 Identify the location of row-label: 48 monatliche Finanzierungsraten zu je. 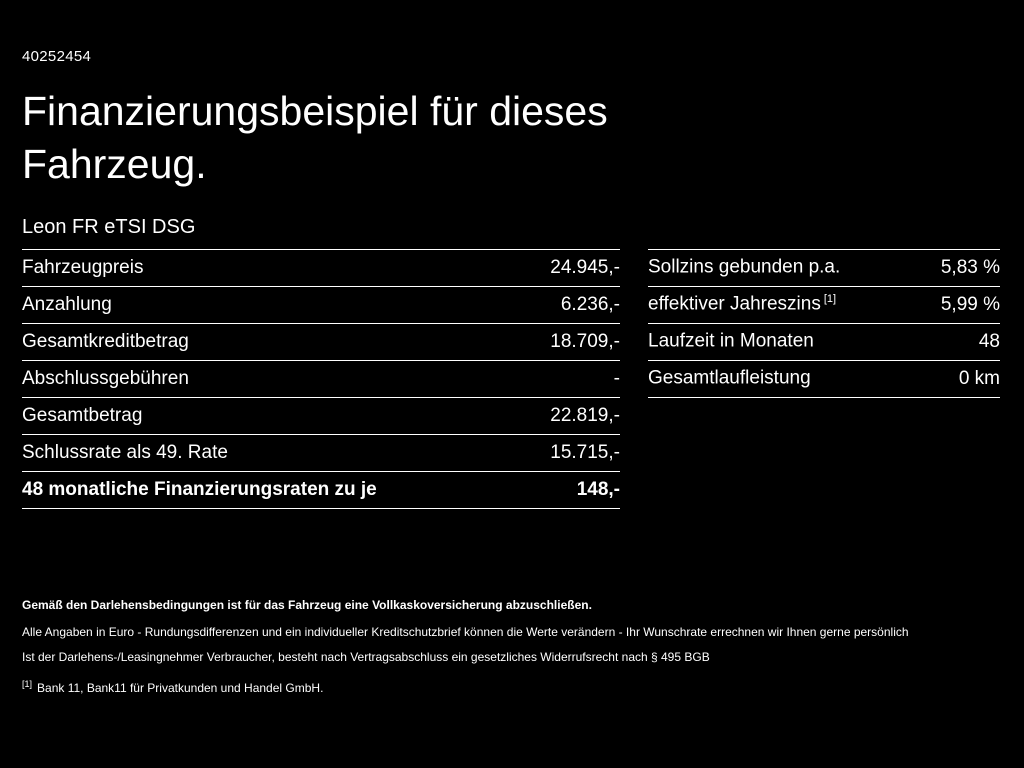
(199, 489).